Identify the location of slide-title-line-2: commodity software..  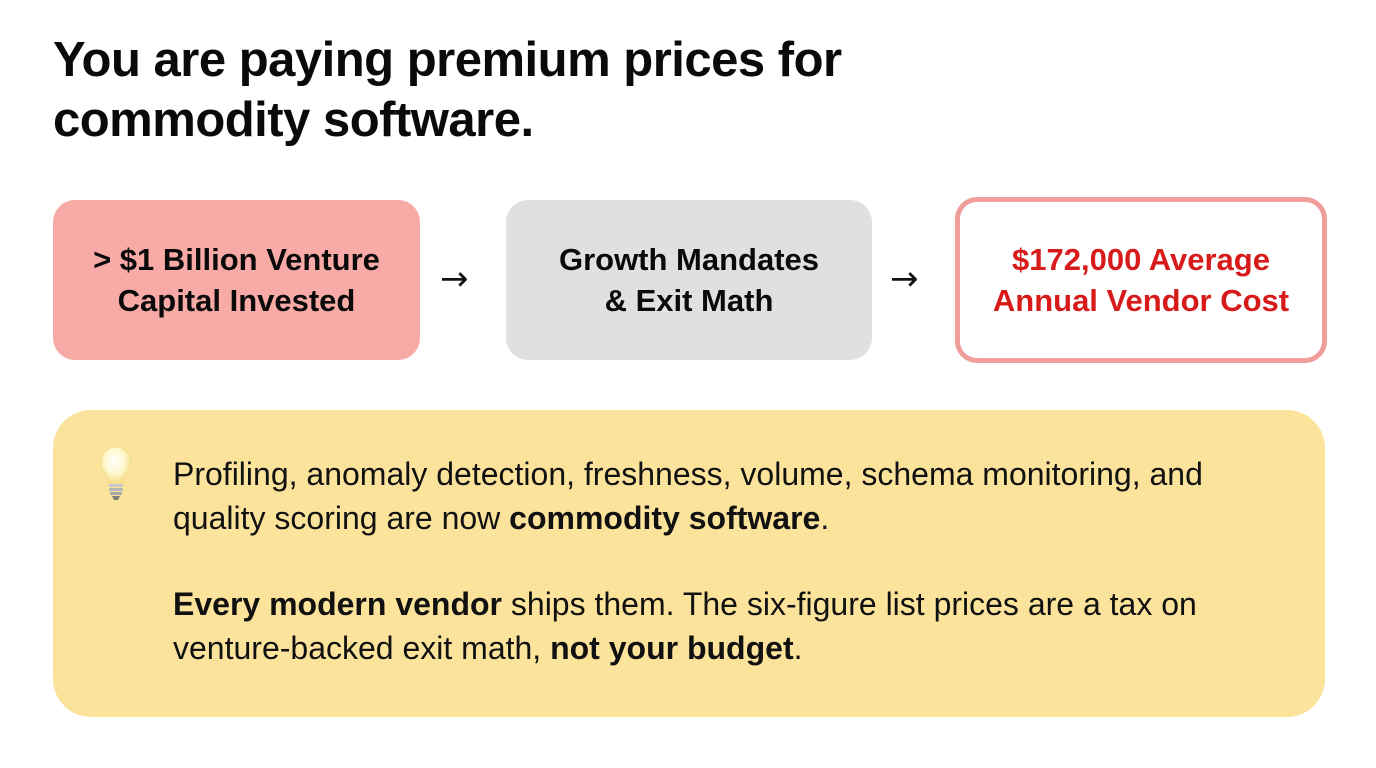
(293, 120).